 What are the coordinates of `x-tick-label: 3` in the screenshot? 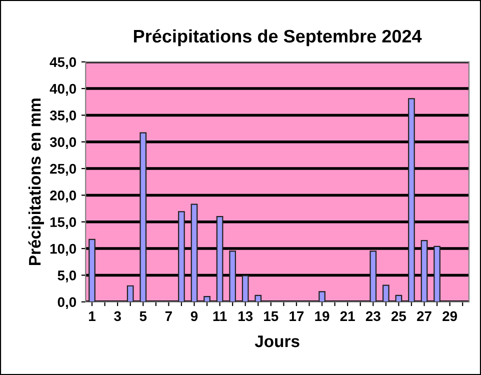 It's located at (117, 316).